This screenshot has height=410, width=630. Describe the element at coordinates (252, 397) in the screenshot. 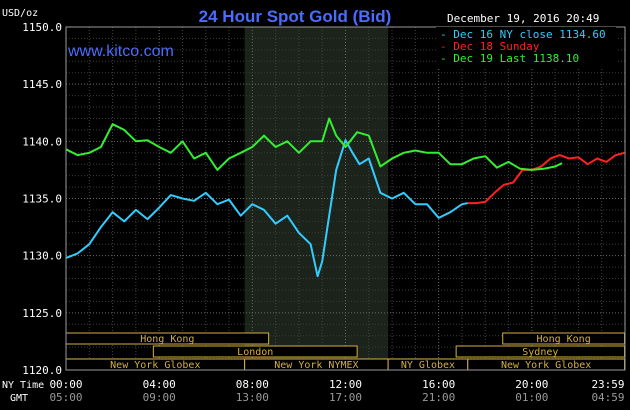

I see `x-tick-label-gmt: 13:00` at that location.